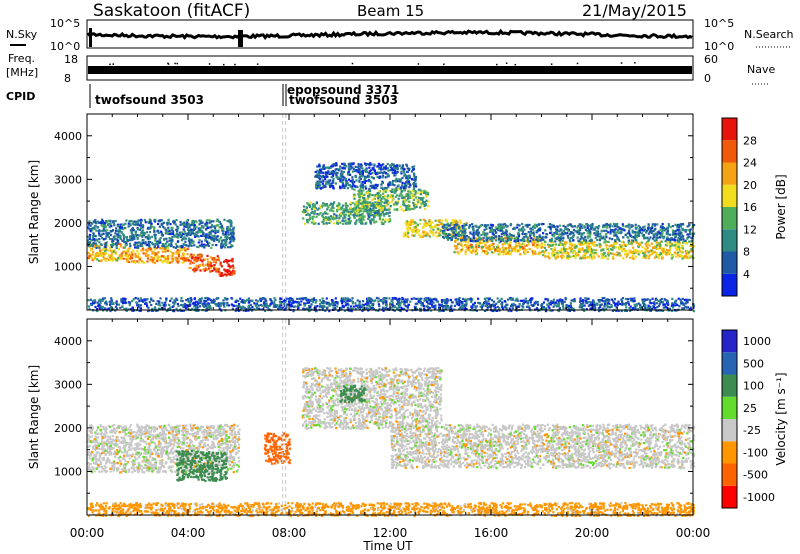  Describe the element at coordinates (366, 176) in the screenshot. I see `data-region` at that location.